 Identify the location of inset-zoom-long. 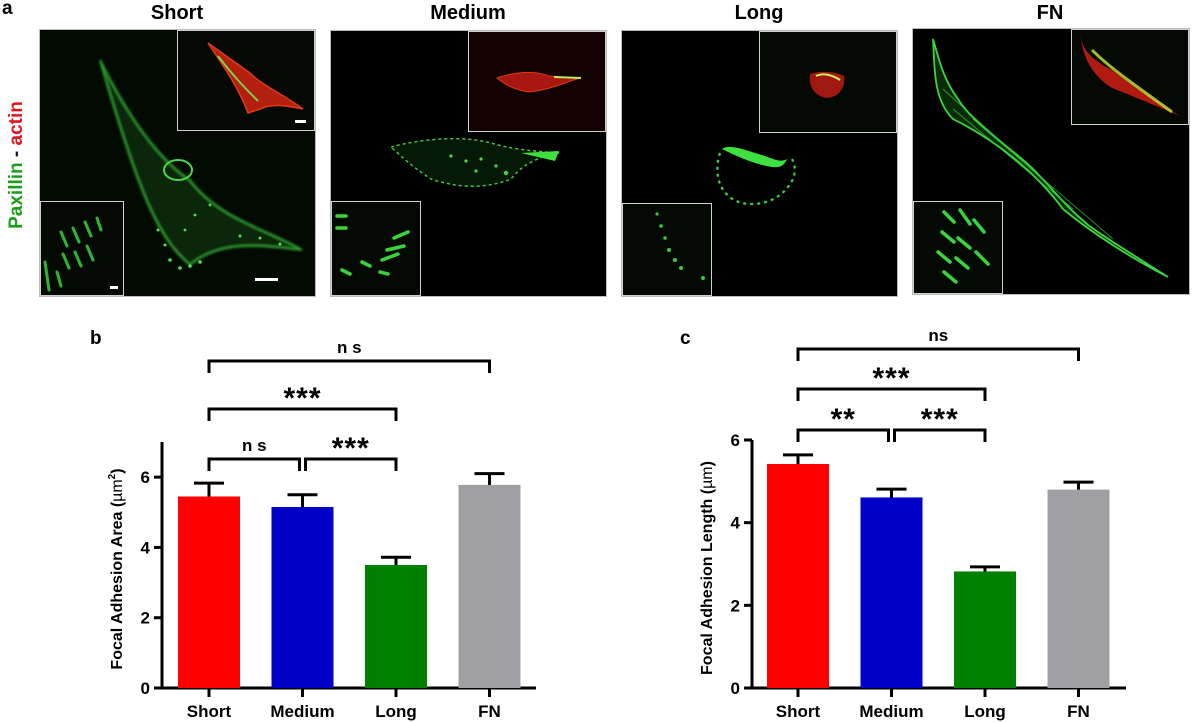
(667, 249).